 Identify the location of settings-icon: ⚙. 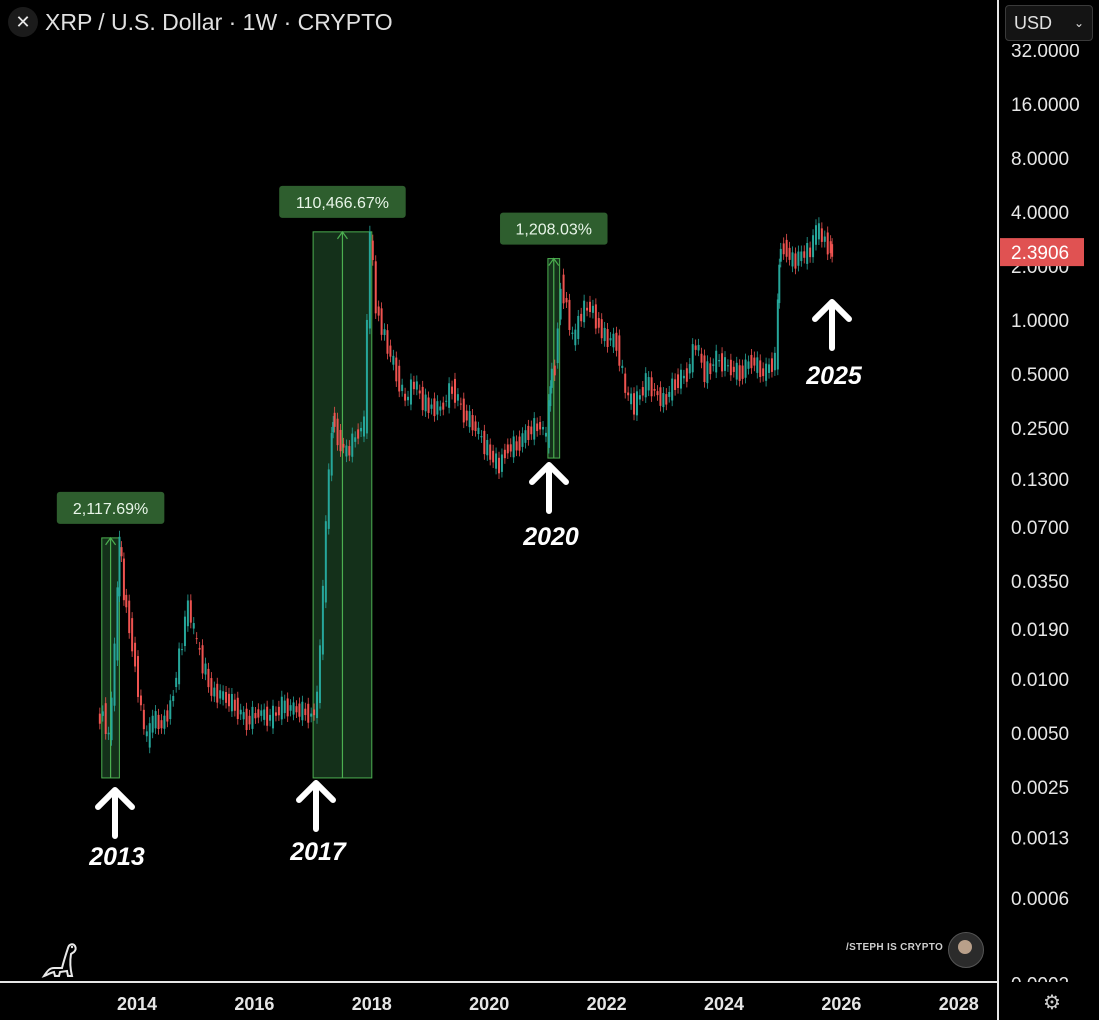
(1052, 1003).